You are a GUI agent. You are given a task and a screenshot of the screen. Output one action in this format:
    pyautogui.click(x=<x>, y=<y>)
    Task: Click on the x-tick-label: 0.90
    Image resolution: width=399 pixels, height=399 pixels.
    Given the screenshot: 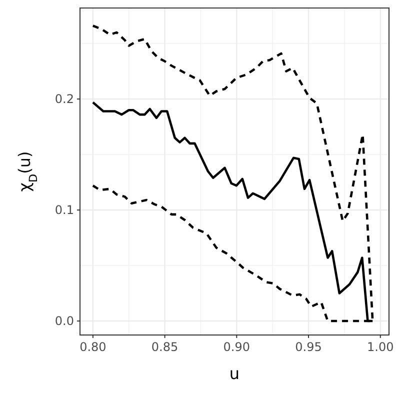 What is the action you would take?
    pyautogui.click(x=236, y=347)
    